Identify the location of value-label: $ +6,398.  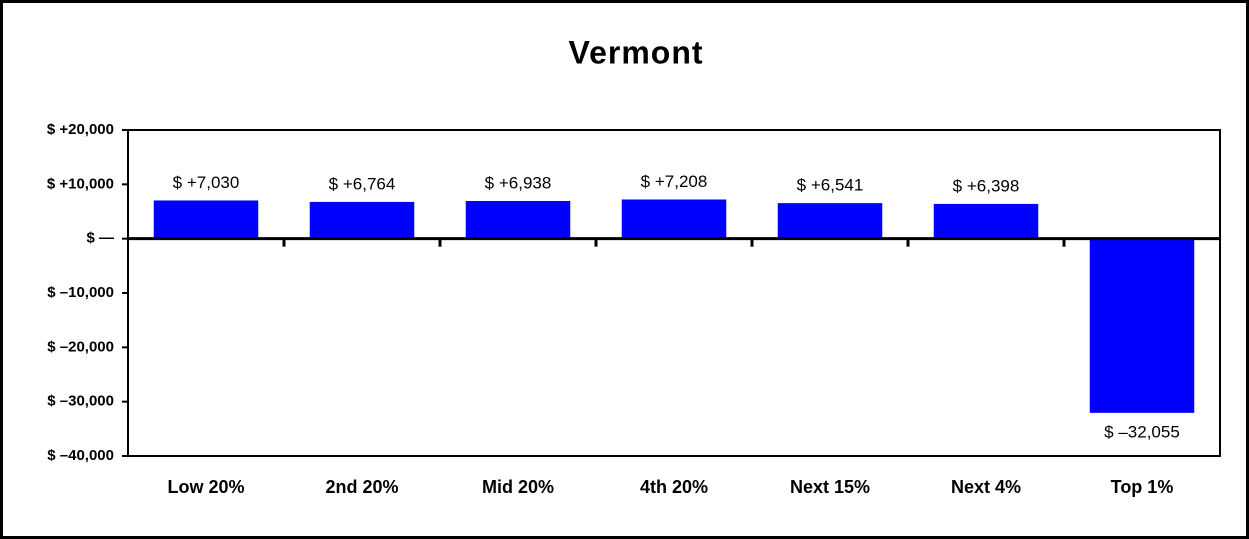
(986, 185).